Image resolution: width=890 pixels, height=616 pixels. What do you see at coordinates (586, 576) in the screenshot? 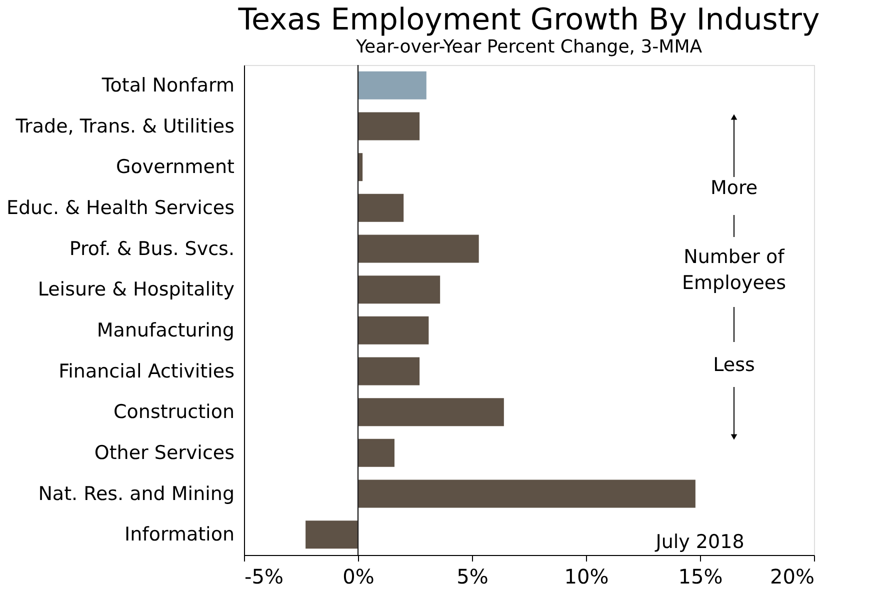
I see `x-tick-label: 10%` at bounding box center [586, 576].